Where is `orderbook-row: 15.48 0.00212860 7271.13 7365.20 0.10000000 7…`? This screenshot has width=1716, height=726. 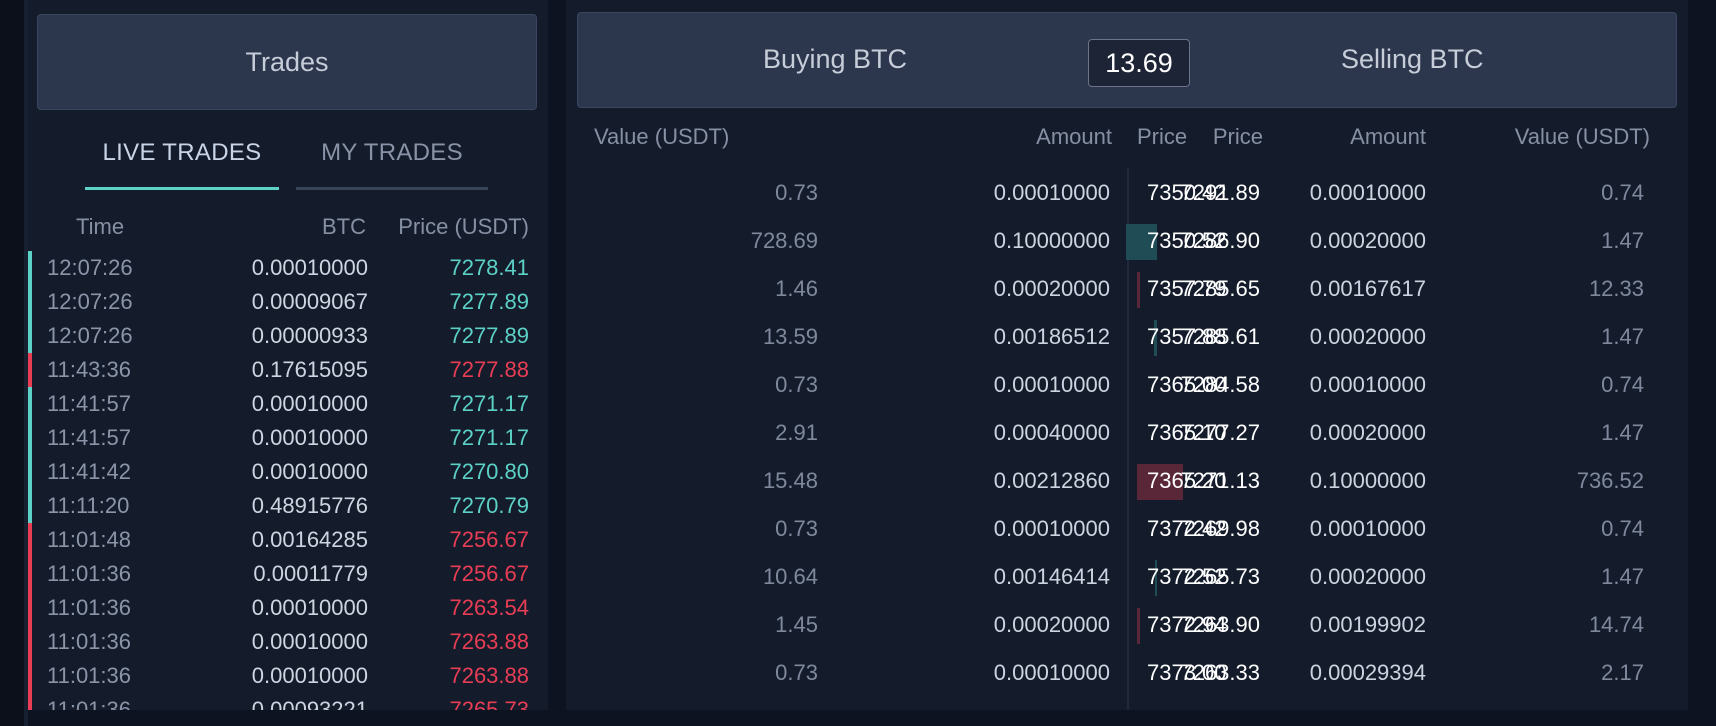
orderbook-row: 15.48 0.00212860 7271.13 7365.20 0.10000000 7… is located at coordinates (1127, 482).